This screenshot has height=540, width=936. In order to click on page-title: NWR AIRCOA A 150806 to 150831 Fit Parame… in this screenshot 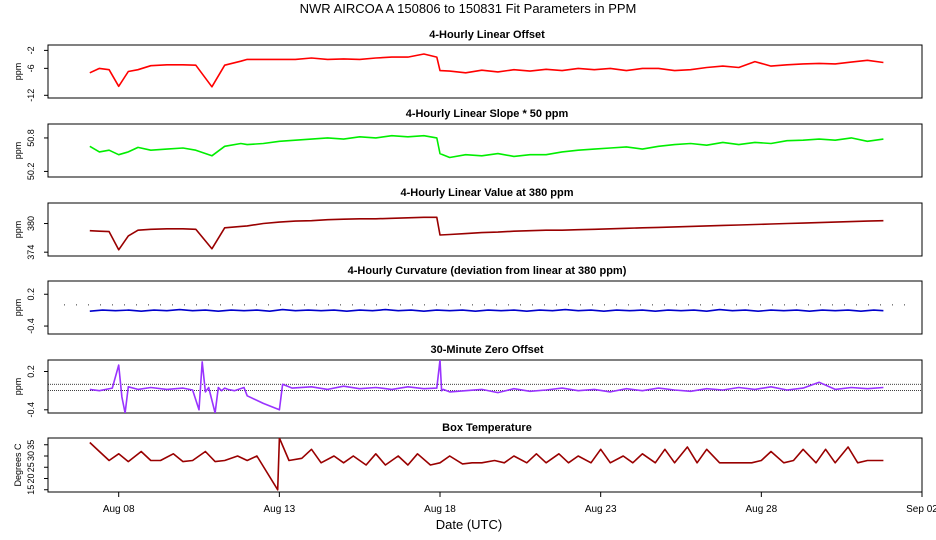, I will do `click(468, 8)`.